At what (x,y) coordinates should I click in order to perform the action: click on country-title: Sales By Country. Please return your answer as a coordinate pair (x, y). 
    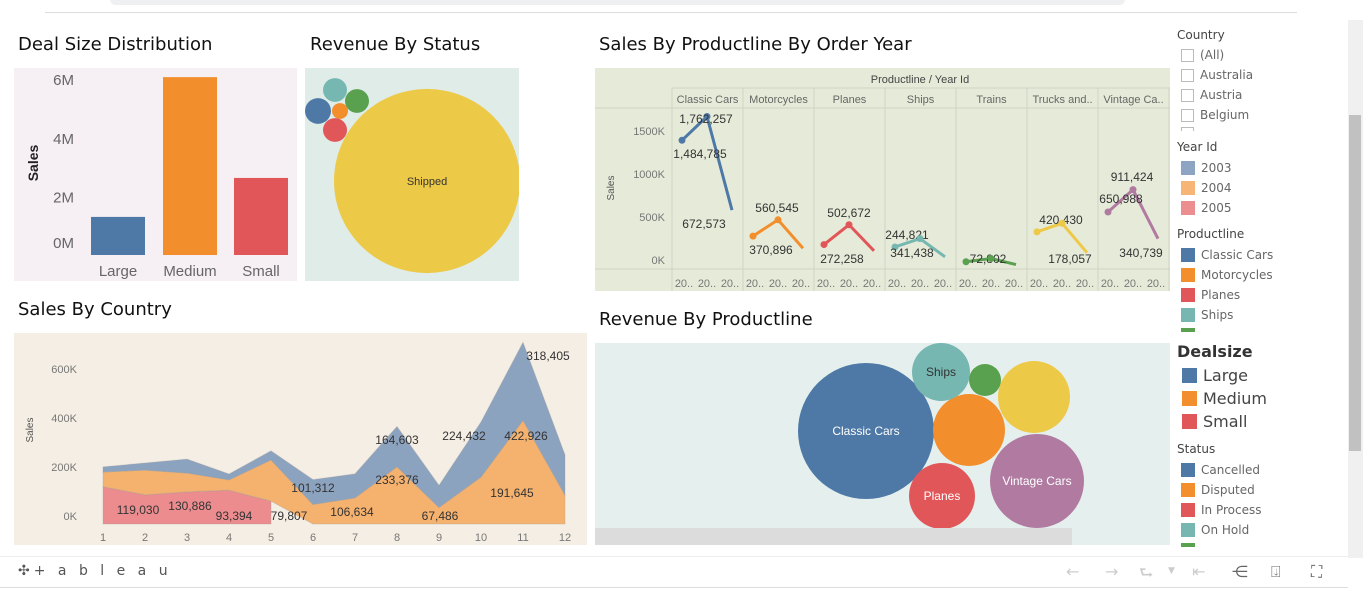
    Looking at the image, I should click on (95, 309).